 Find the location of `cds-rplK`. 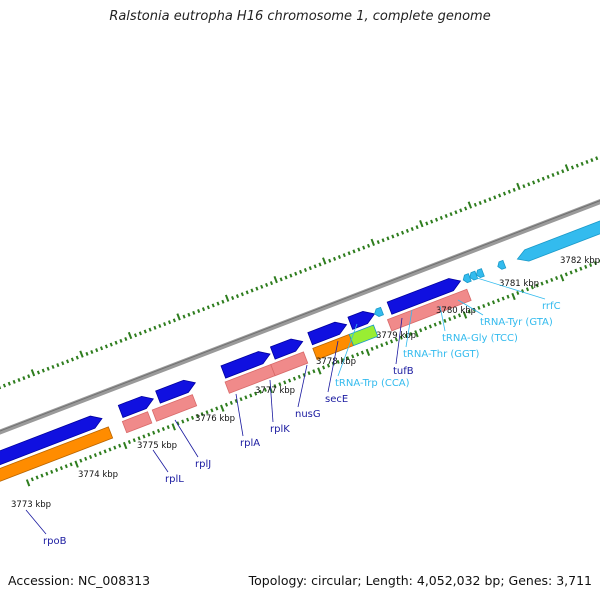

cds-rplK is located at coordinates (286, 349).